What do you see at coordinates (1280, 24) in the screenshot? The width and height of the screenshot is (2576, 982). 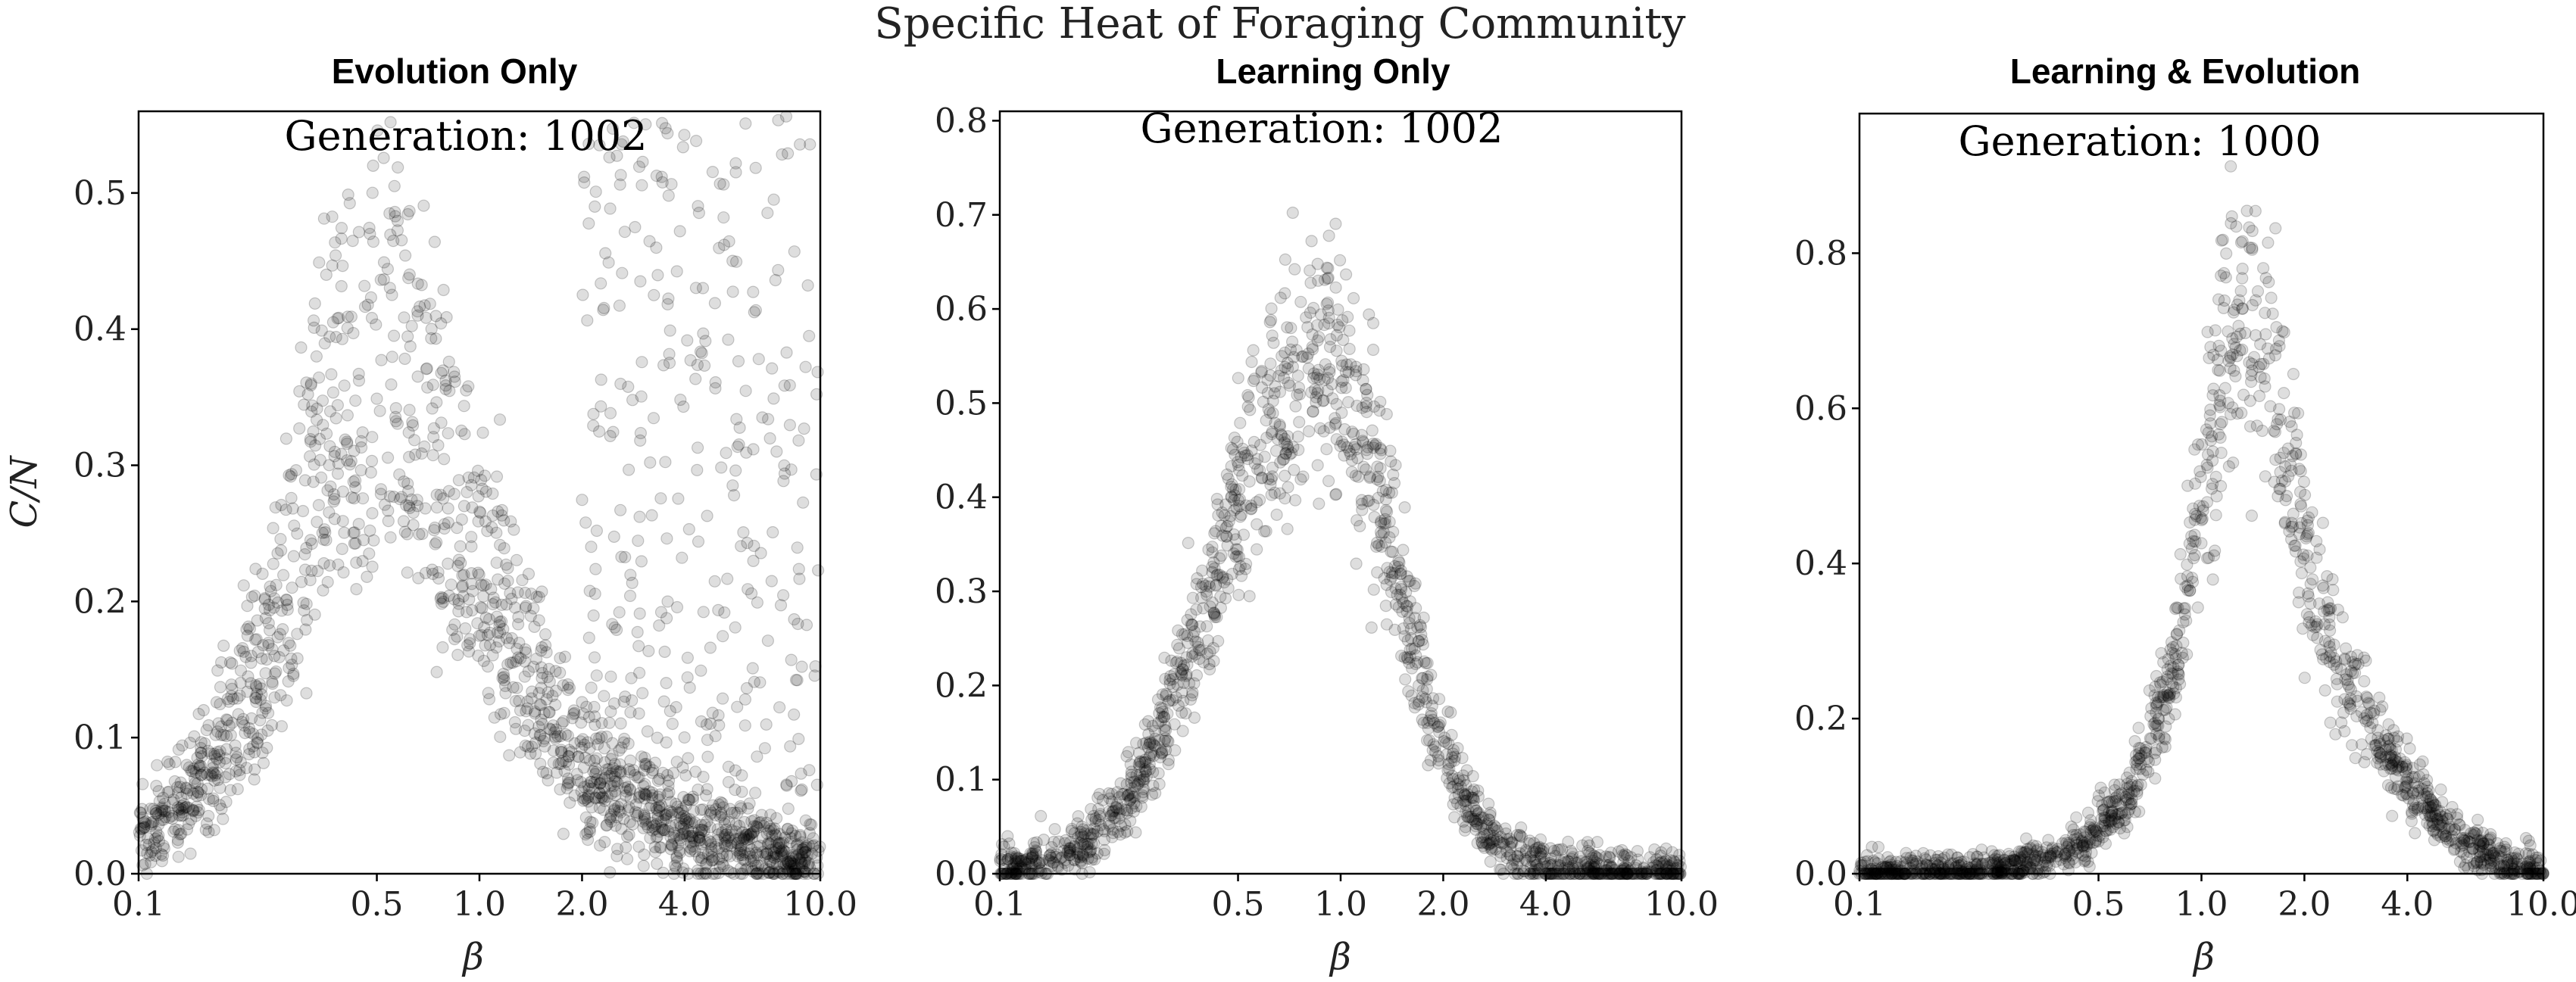 I see `figure-suptitle: Specific Heat of Foraging Community` at bounding box center [1280, 24].